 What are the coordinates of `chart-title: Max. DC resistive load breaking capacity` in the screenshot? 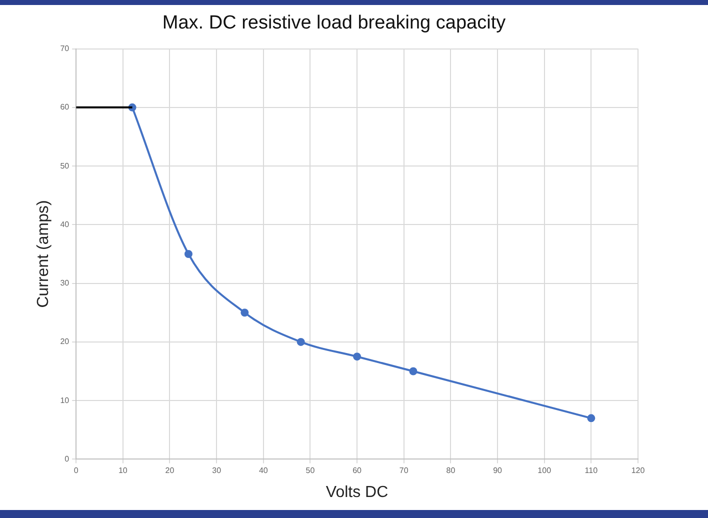 It's located at (334, 23).